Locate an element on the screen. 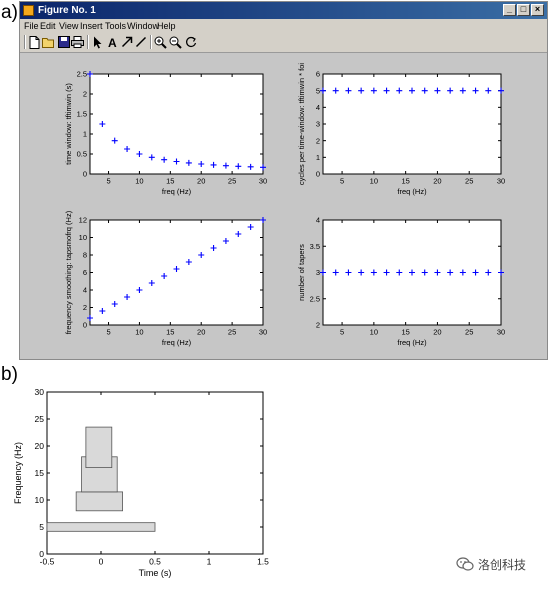 This screenshot has width=552, height=590. y-tick-label: 8 is located at coordinates (85, 255).